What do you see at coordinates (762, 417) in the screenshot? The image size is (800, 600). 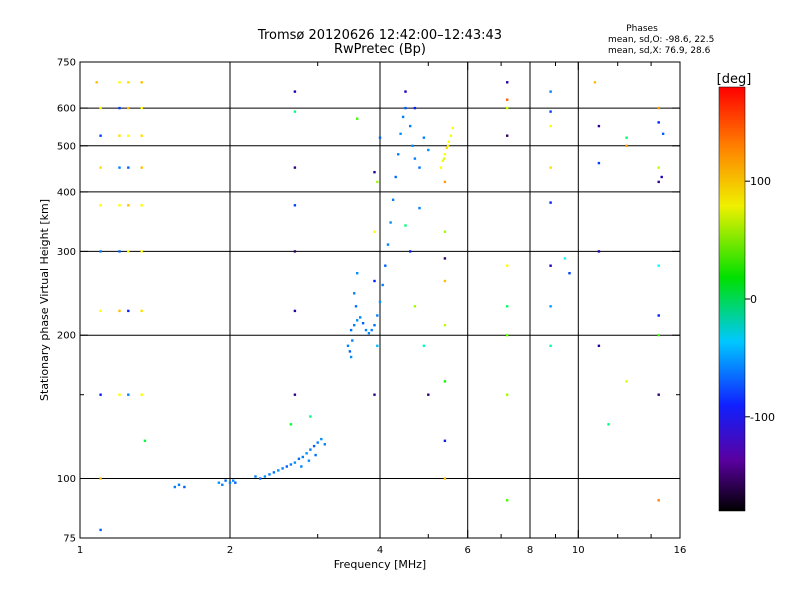 I see `colorbar-tick-label--100: -100` at bounding box center [762, 417].